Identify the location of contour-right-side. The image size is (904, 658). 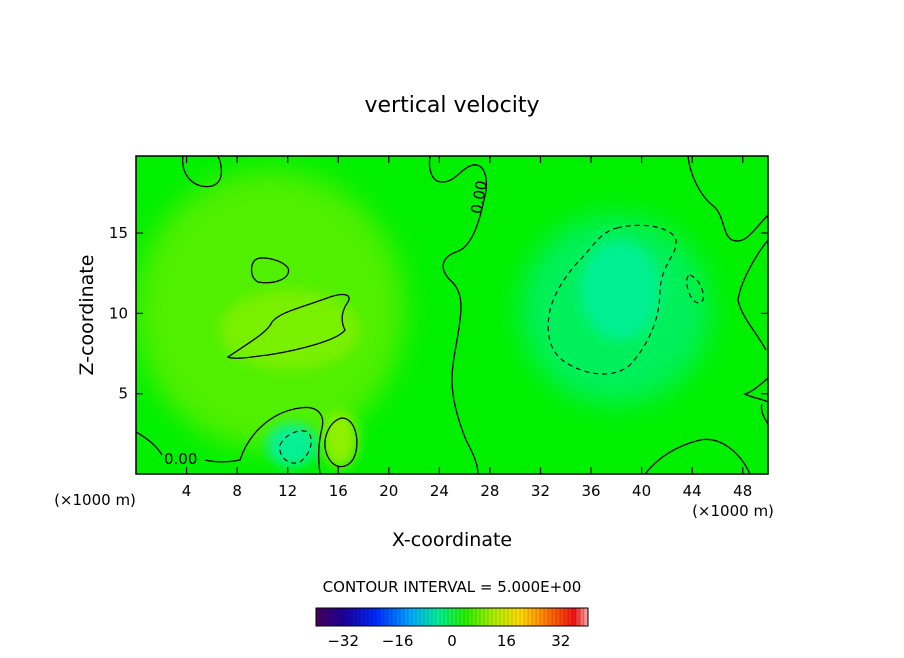
(752, 295).